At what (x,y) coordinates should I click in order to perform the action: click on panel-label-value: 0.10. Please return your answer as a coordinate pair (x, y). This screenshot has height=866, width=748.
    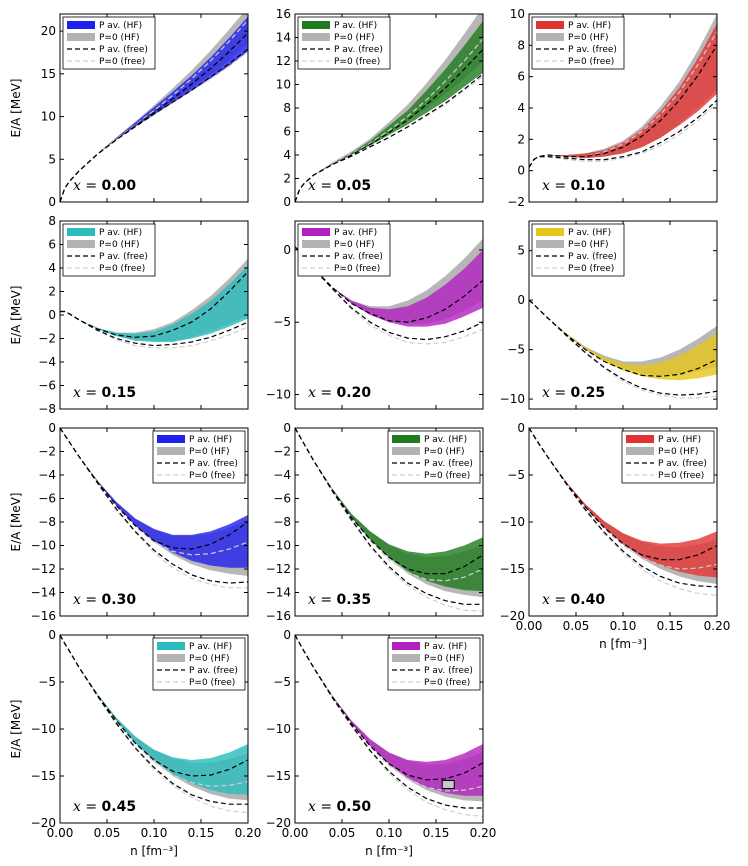
    Looking at the image, I should click on (588, 186).